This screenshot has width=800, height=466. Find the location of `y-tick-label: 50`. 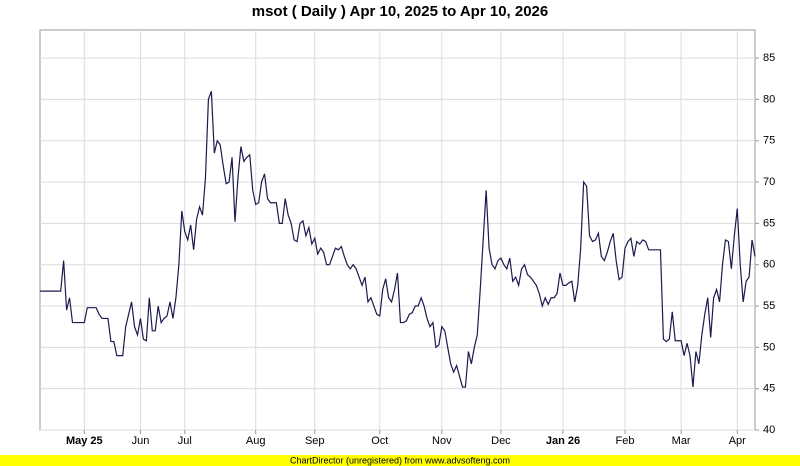

y-tick-label: 50 is located at coordinates (769, 347).